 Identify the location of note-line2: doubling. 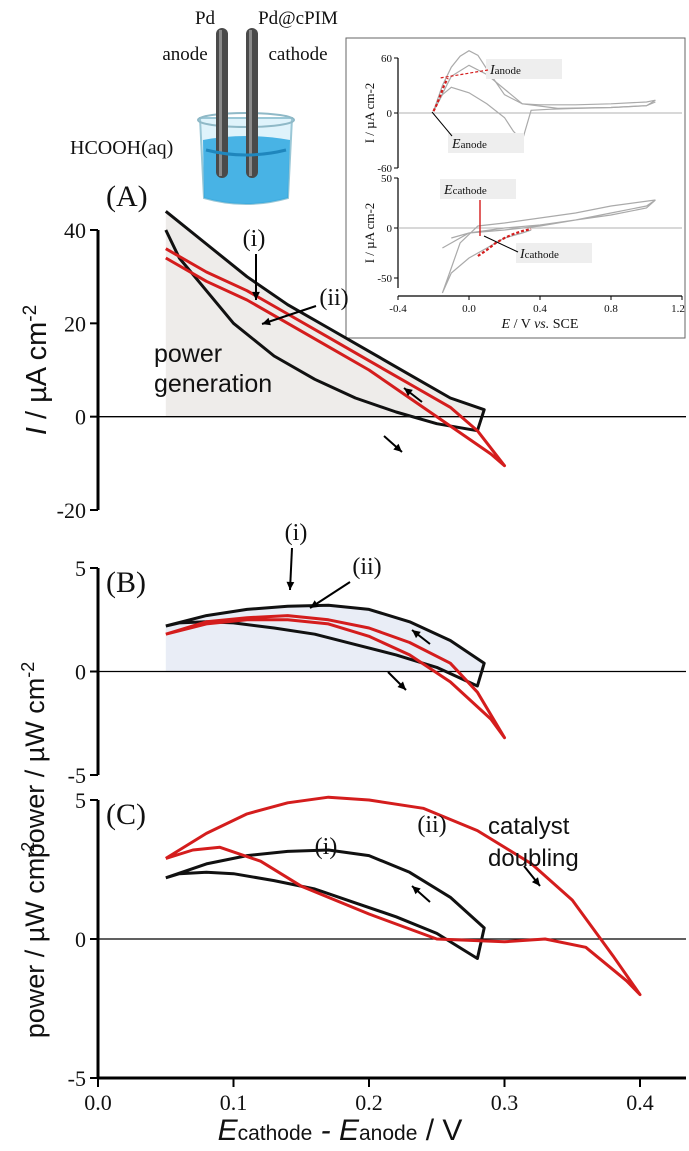
(533, 858).